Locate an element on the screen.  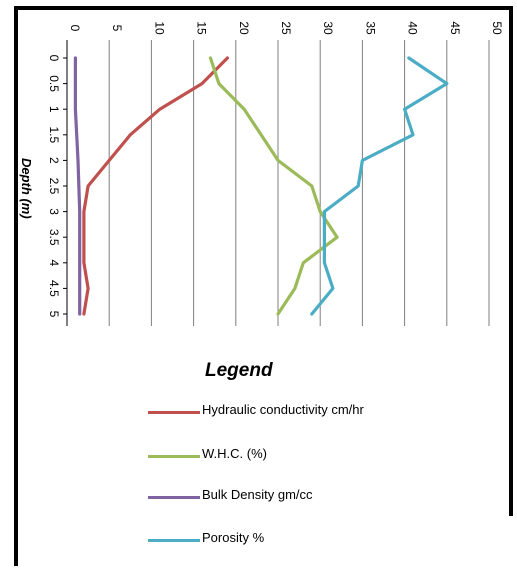
x-tick-label-35: 35 is located at coordinates (370, 28).